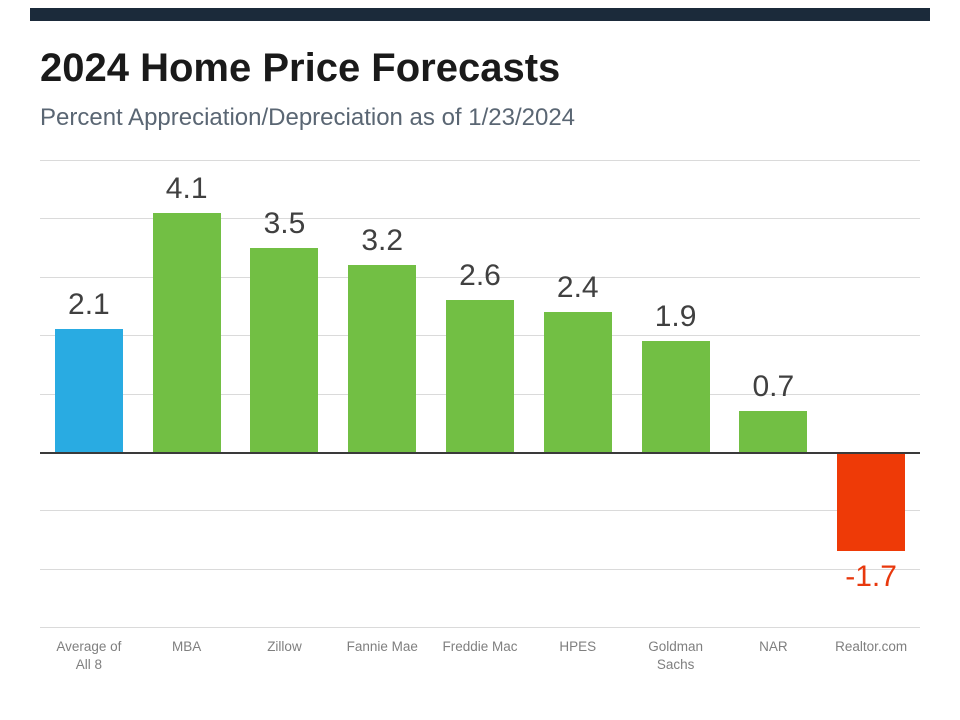  Describe the element at coordinates (89, 305) in the screenshot. I see `bar-value-label: 2.1` at that location.